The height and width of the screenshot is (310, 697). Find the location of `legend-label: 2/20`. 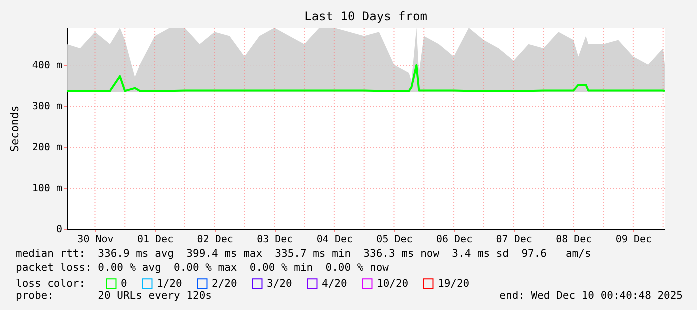

legend-label: 2/20 is located at coordinates (225, 284).